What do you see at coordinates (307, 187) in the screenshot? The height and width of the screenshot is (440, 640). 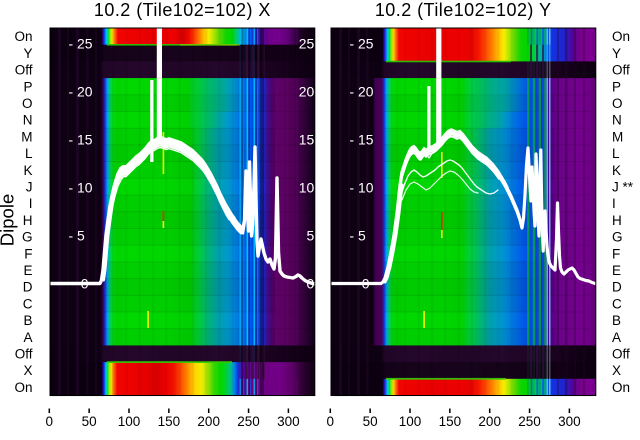 I see `svg-text: 10` at bounding box center [307, 187].